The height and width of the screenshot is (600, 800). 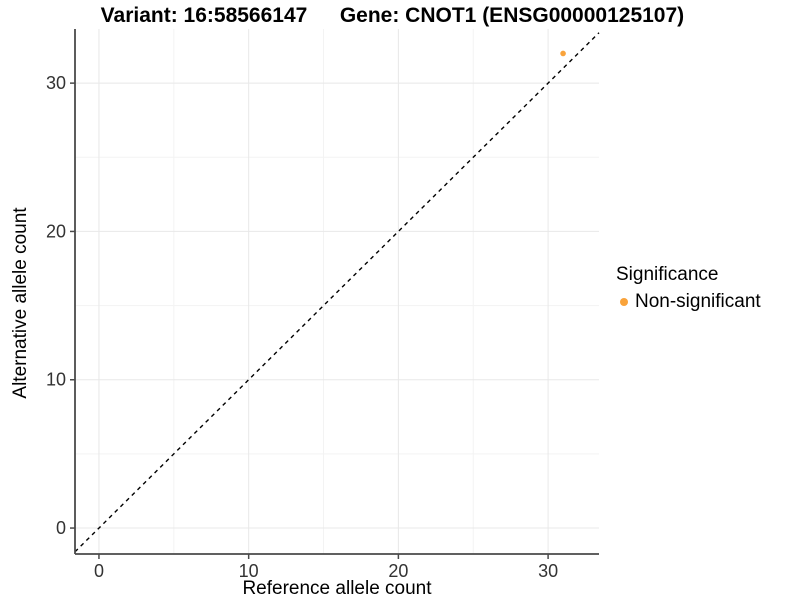 What do you see at coordinates (204, 15) in the screenshot?
I see `plot-title-variant: Variant: 16:58566147` at bounding box center [204, 15].